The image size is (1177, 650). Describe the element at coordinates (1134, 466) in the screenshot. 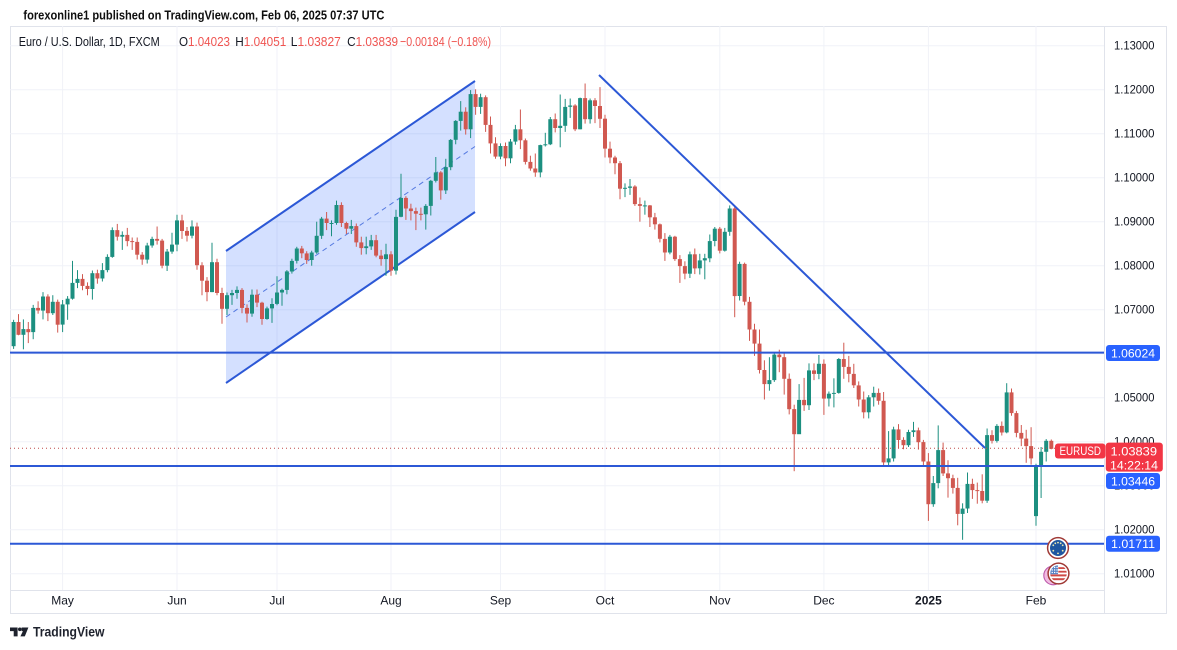

I see `svg-text: 14:22:14` at that location.